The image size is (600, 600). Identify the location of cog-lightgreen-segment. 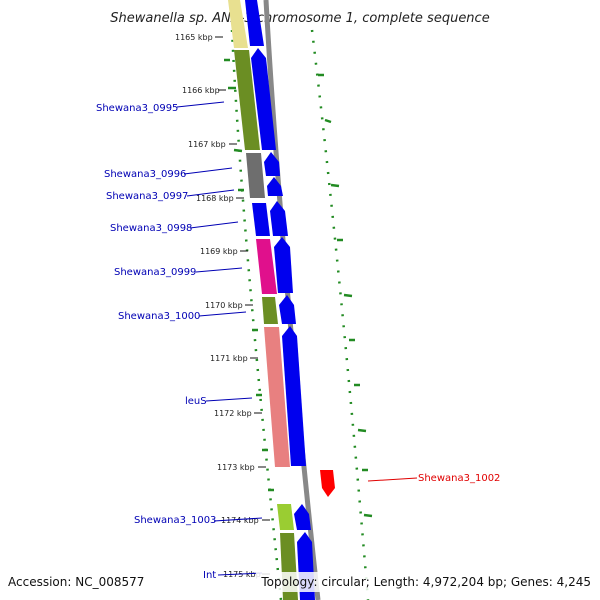
(285, 517).